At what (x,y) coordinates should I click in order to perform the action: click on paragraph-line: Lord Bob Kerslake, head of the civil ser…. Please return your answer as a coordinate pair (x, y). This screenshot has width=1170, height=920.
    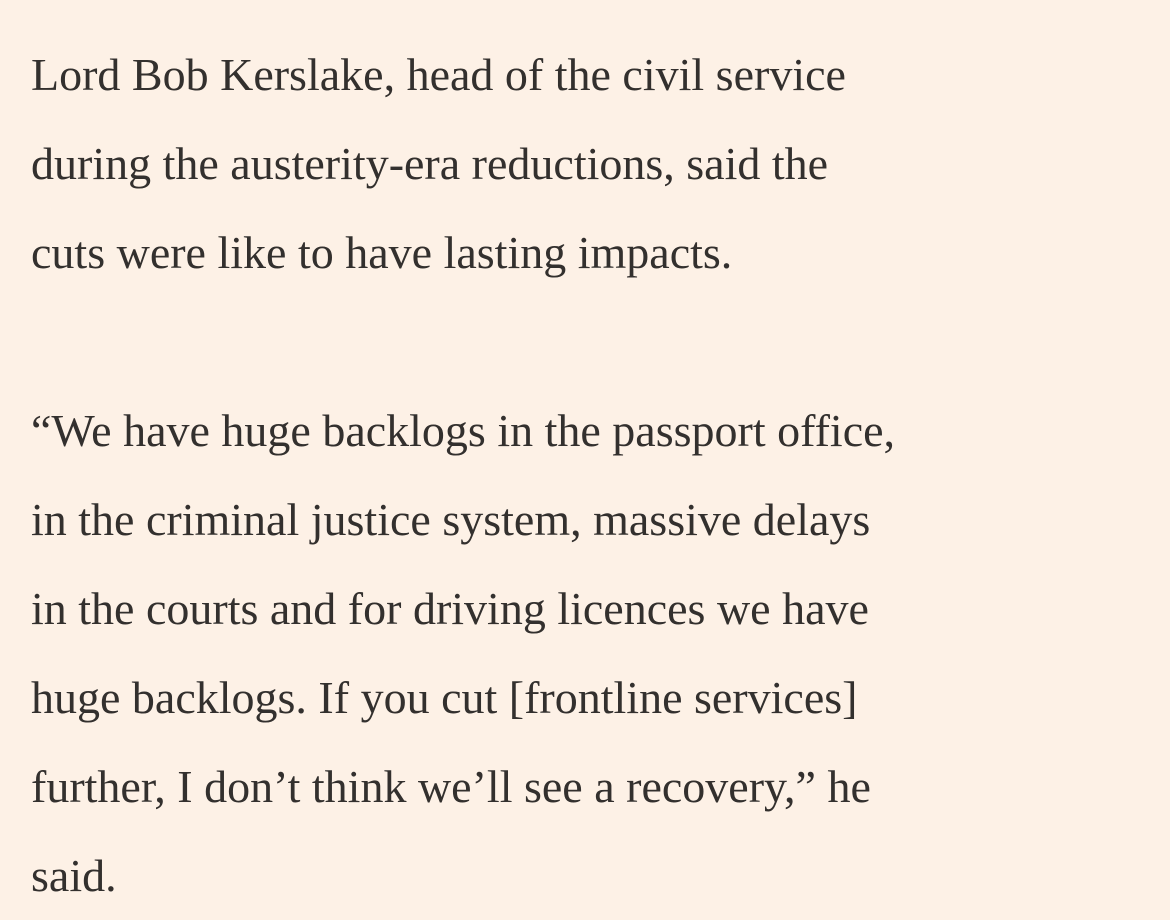
    Looking at the image, I should click on (438, 74).